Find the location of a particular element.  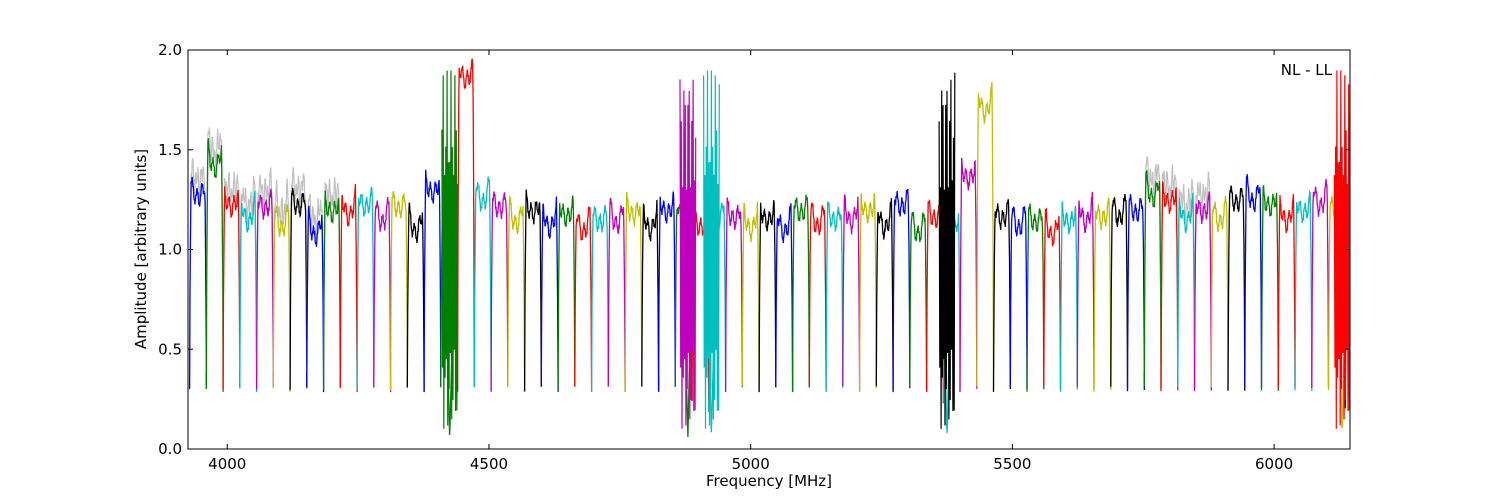

y-tick-label: 2.0 is located at coordinates (170, 50).